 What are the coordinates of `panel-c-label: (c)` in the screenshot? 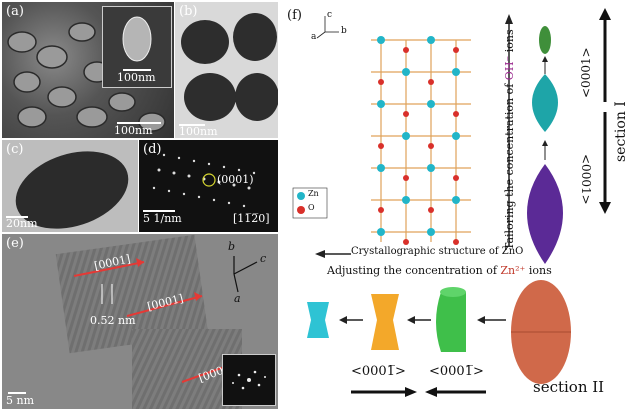 It's located at (15, 149).